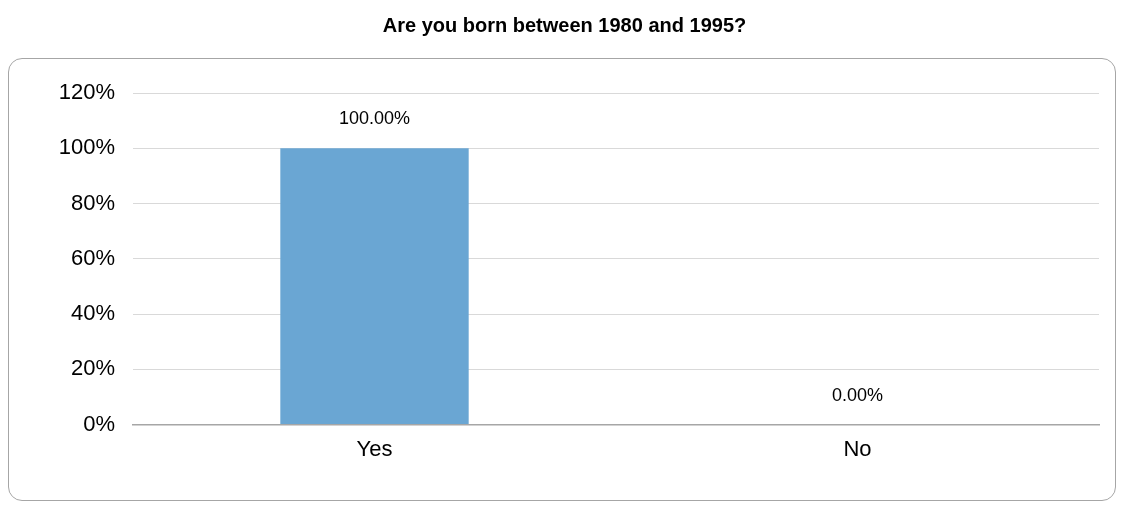 This screenshot has width=1127, height=505. Describe the element at coordinates (374, 448) in the screenshot. I see `x-tick-label: Yes` at that location.